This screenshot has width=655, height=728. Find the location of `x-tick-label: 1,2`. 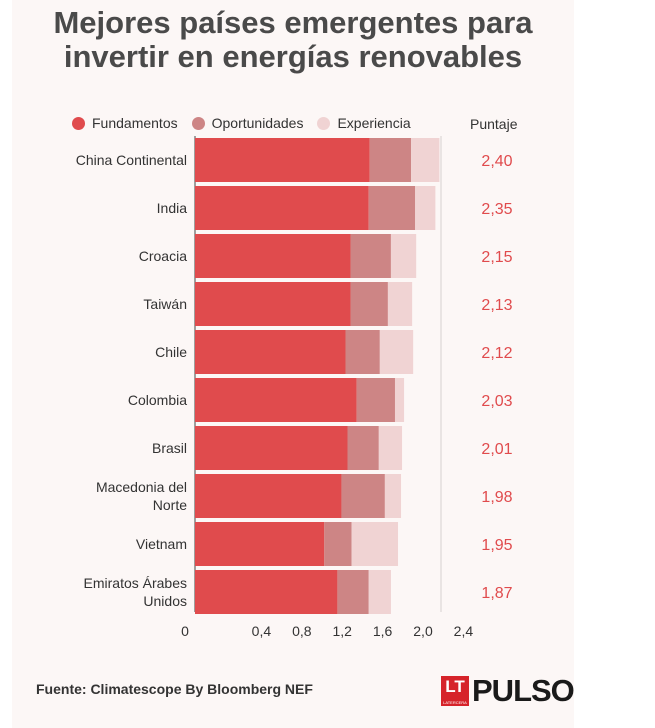

x-tick-label: 1,2 is located at coordinates (342, 631).